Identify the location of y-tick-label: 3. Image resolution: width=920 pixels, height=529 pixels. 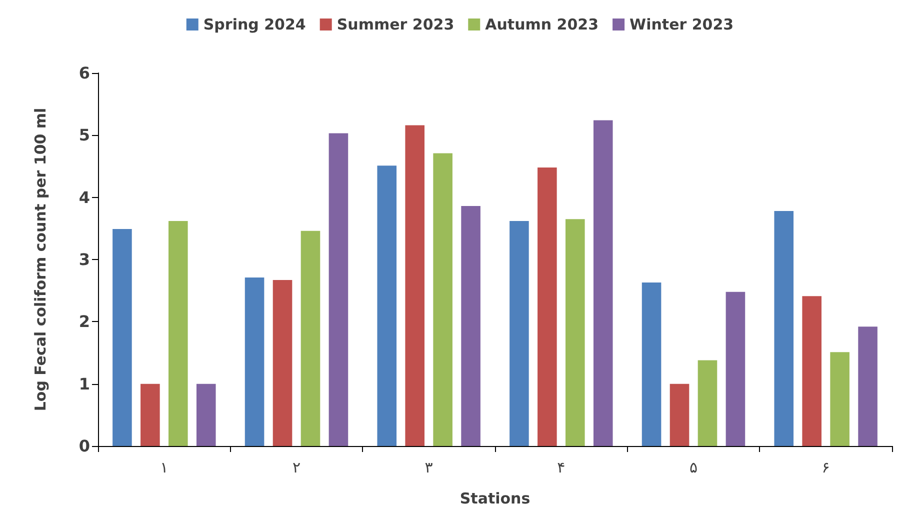
(84, 259).